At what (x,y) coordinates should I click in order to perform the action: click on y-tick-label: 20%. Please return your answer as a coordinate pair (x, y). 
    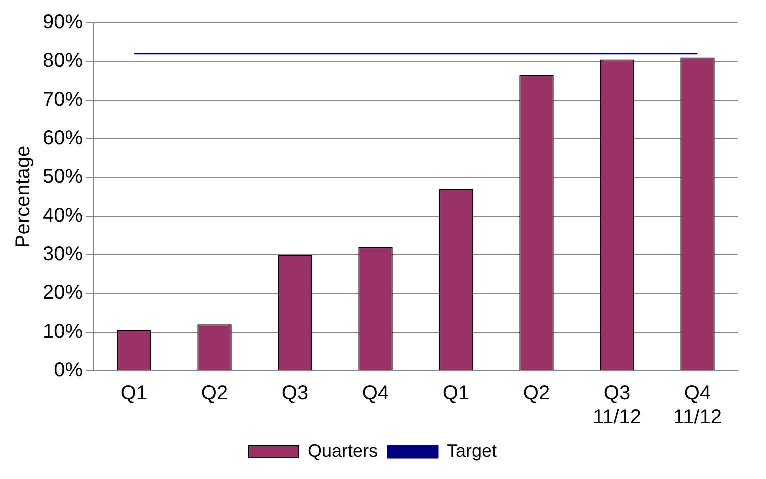
    Looking at the image, I should click on (63, 293).